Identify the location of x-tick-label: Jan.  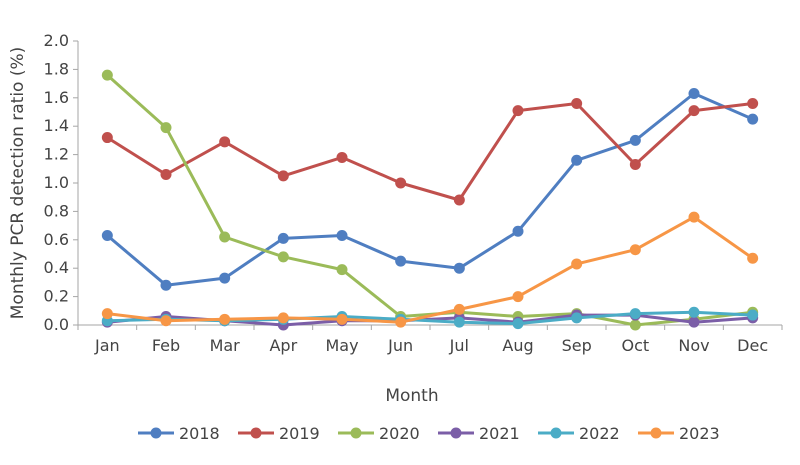
(107, 345).